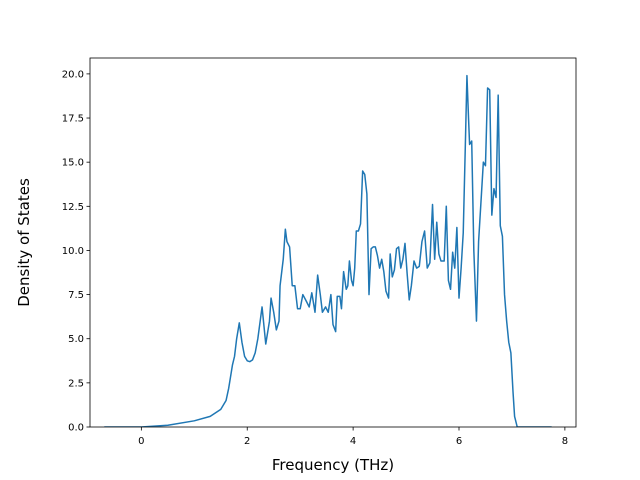 The width and height of the screenshot is (640, 480). I want to click on y-axis-label: Density of States, so click(24, 242).